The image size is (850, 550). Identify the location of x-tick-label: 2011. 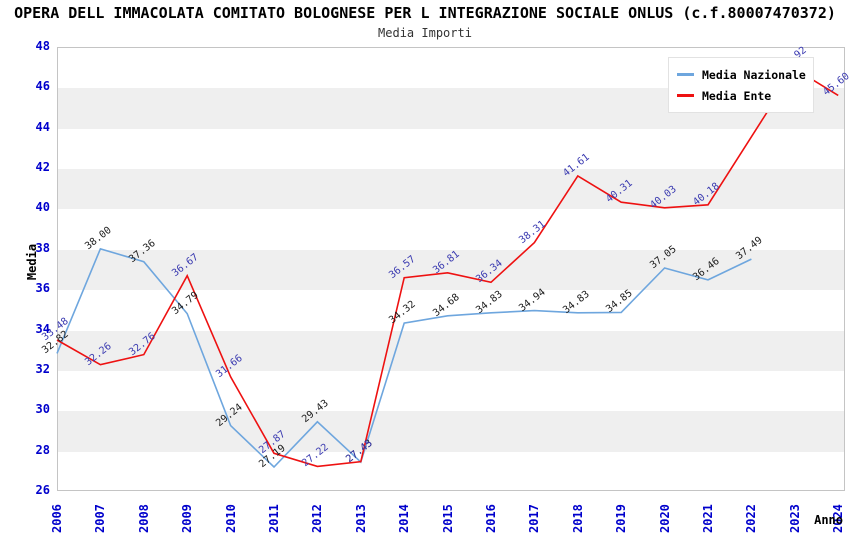
(274, 518).